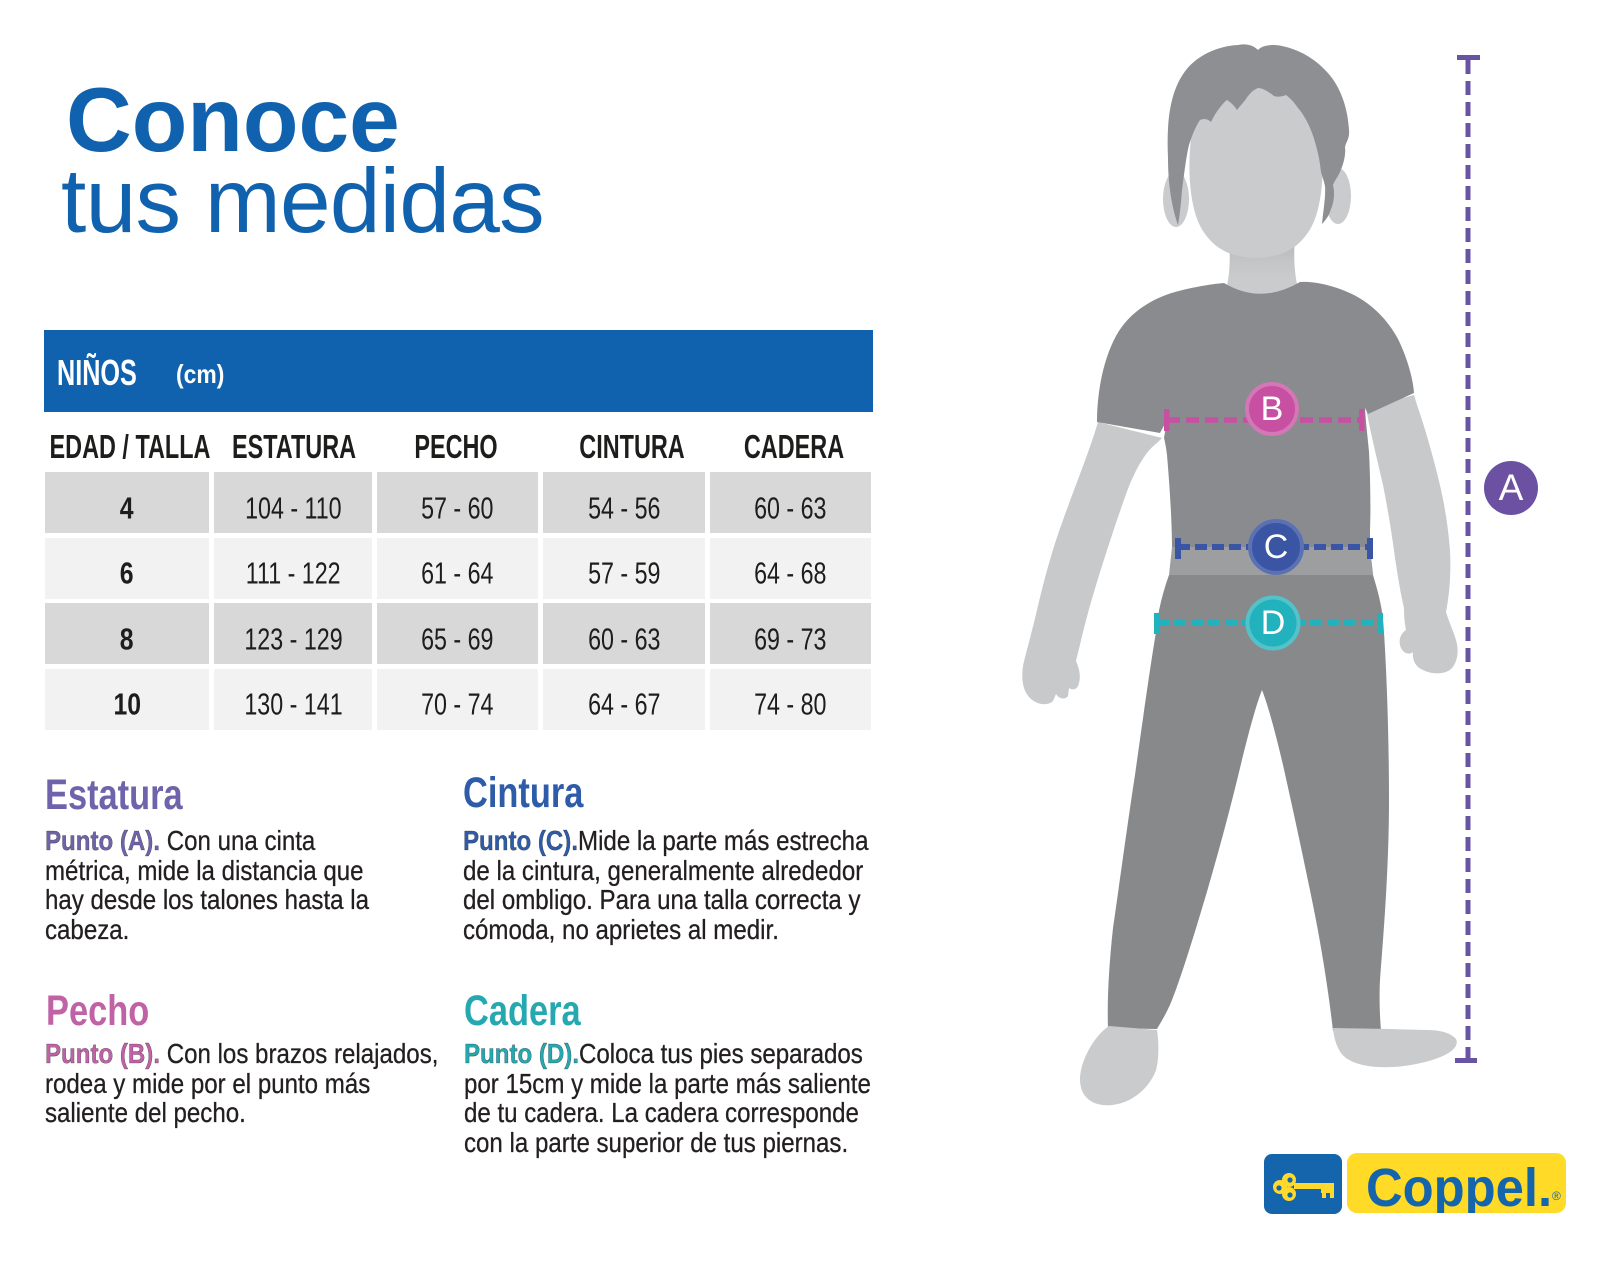 This screenshot has height=1280, width=1600. What do you see at coordinates (1273, 623) in the screenshot?
I see `svg-text: D` at bounding box center [1273, 623].